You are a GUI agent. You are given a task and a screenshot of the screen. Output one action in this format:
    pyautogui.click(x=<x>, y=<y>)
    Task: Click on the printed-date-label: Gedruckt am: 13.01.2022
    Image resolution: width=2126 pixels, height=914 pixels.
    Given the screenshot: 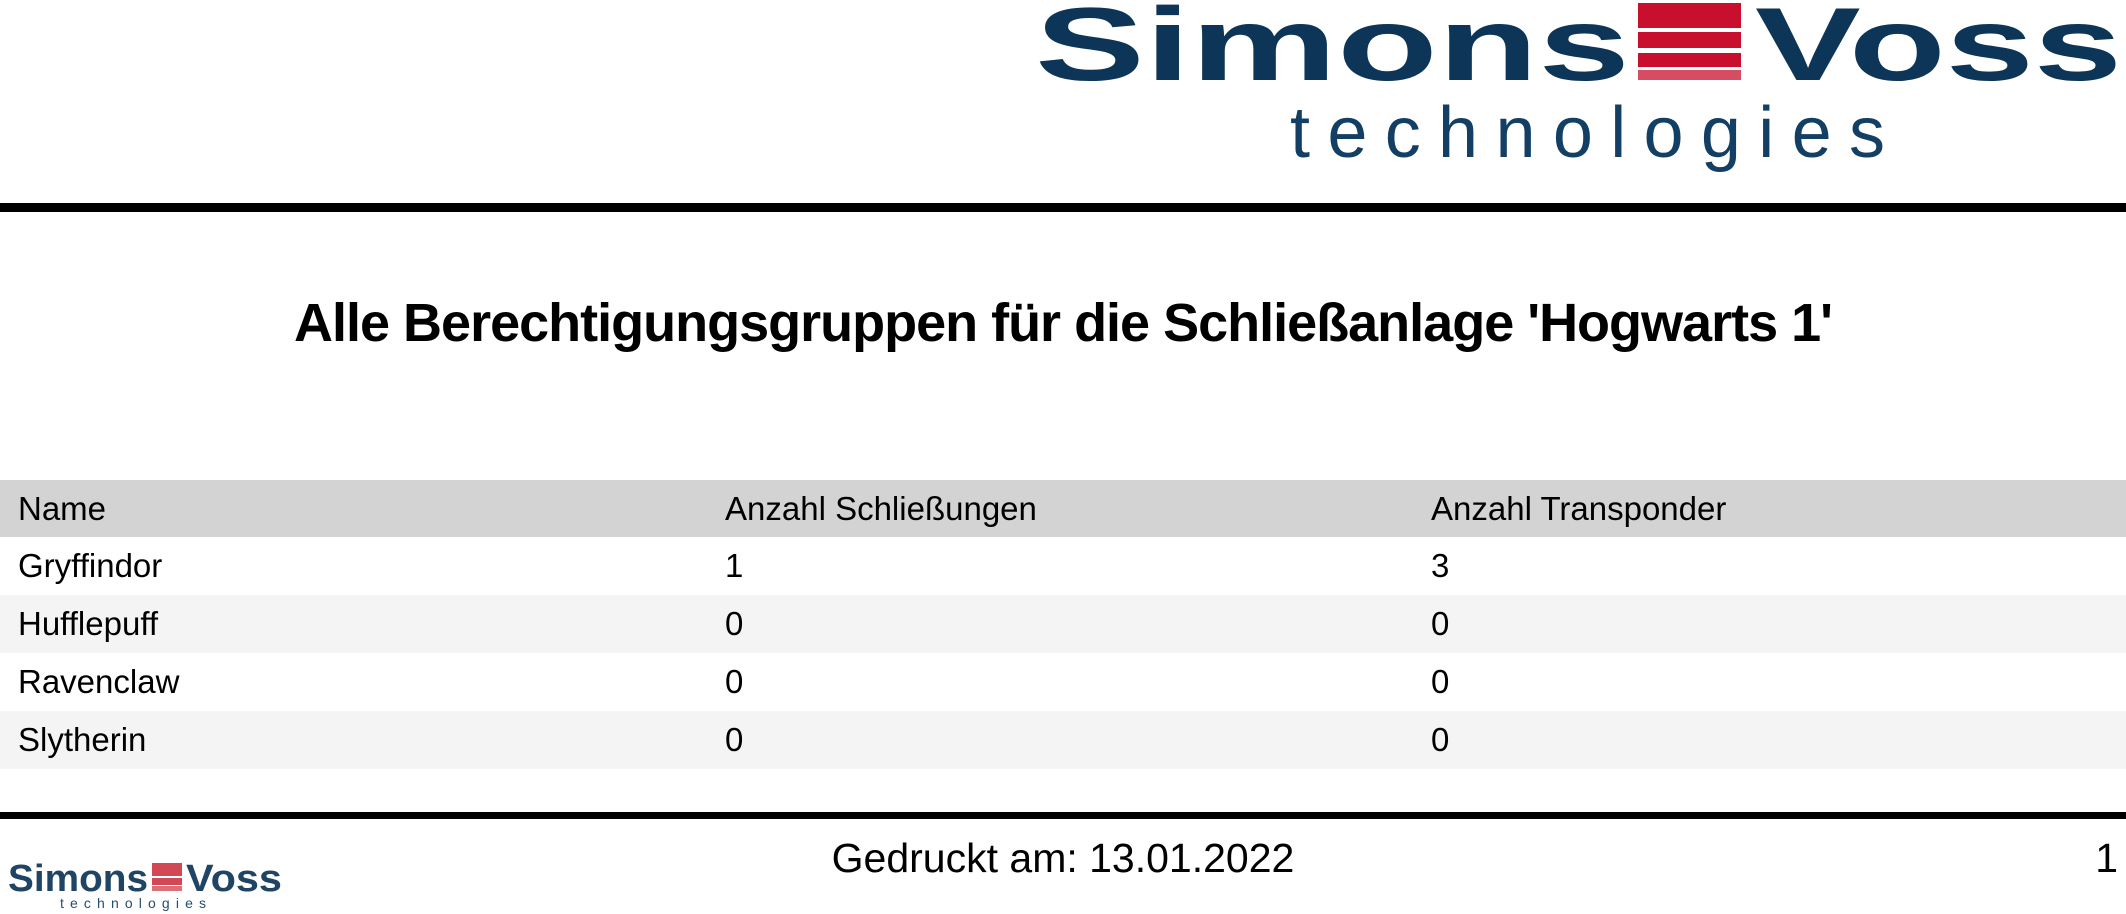 What is the action you would take?
    pyautogui.click(x=1063, y=858)
    